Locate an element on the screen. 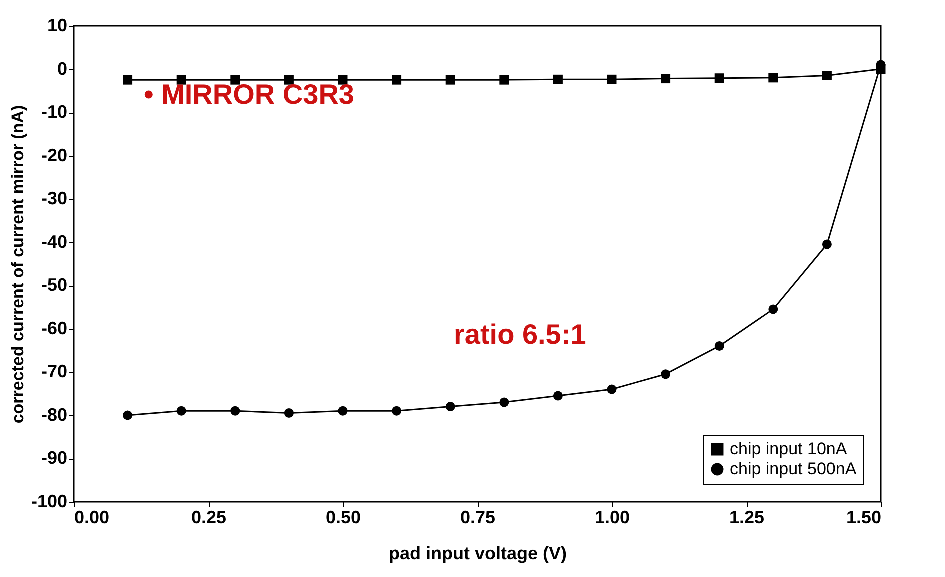 The image size is (945, 577). y-tick-label: -10 is located at coordinates (54, 112).